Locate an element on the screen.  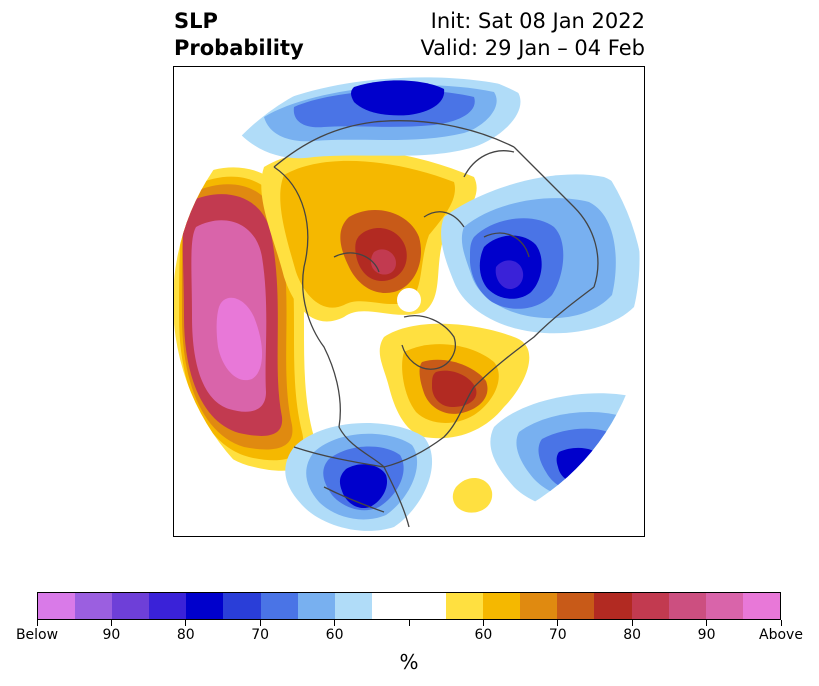
valid-range: Valid: 29 Jan – 04 Feb is located at coordinates (532, 48).